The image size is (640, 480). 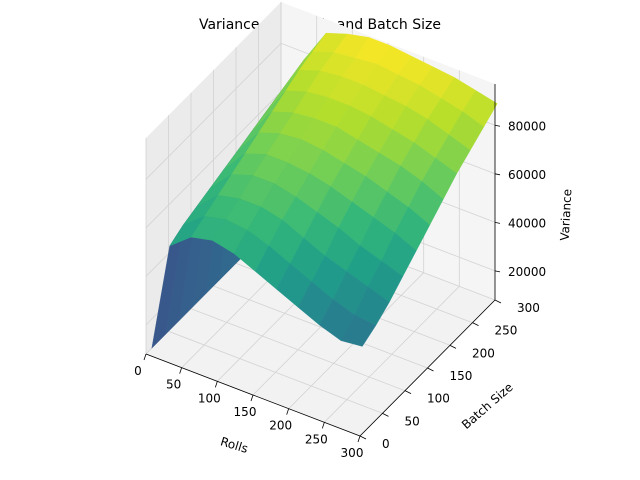 I want to click on x-tick-label: 0, so click(x=138, y=371).